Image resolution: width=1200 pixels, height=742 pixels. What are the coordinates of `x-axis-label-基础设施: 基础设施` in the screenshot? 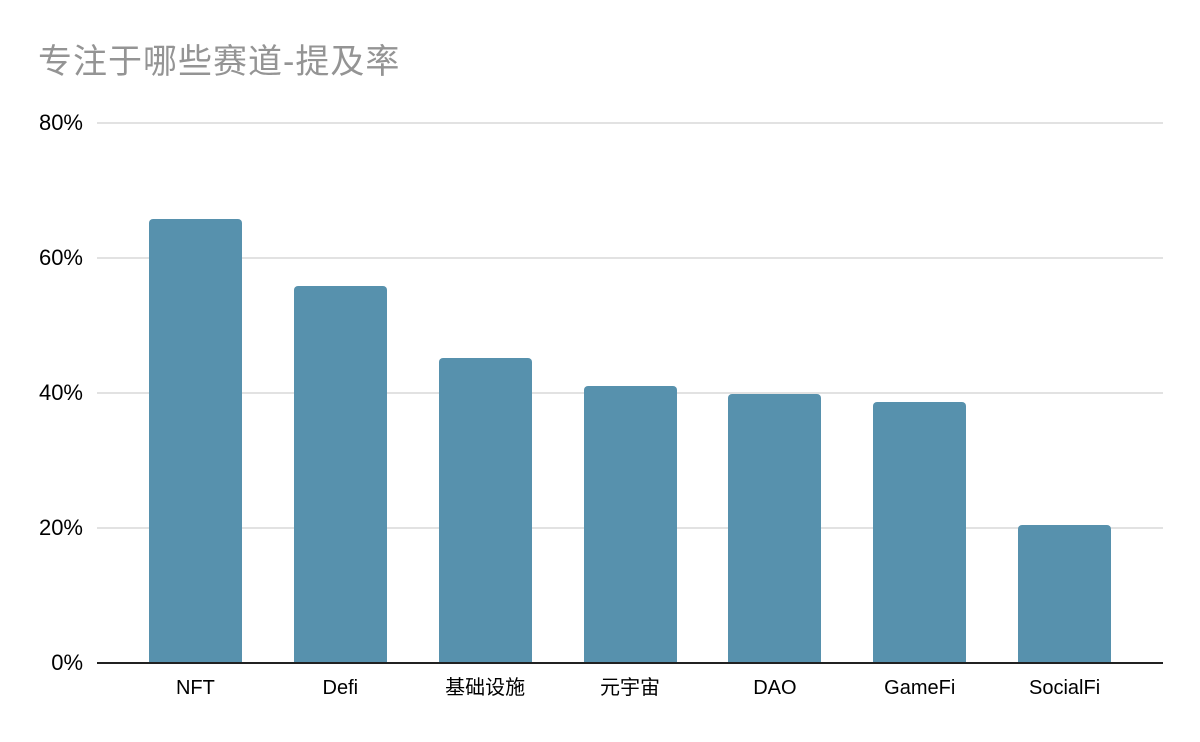 It's located at (485, 688).